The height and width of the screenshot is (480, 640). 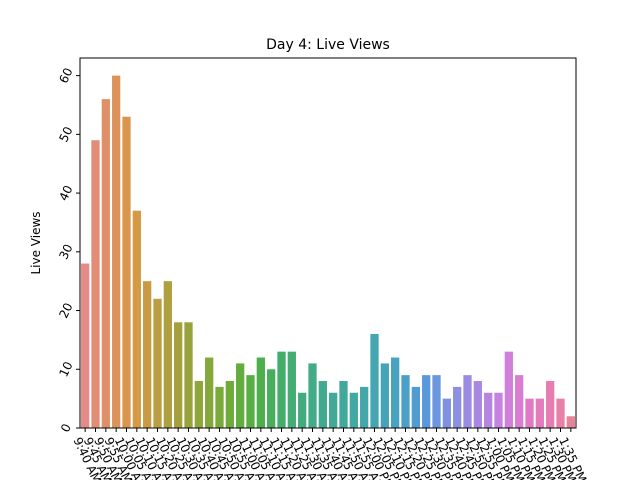 I want to click on y-tick-label: 30, so click(x=65, y=252).